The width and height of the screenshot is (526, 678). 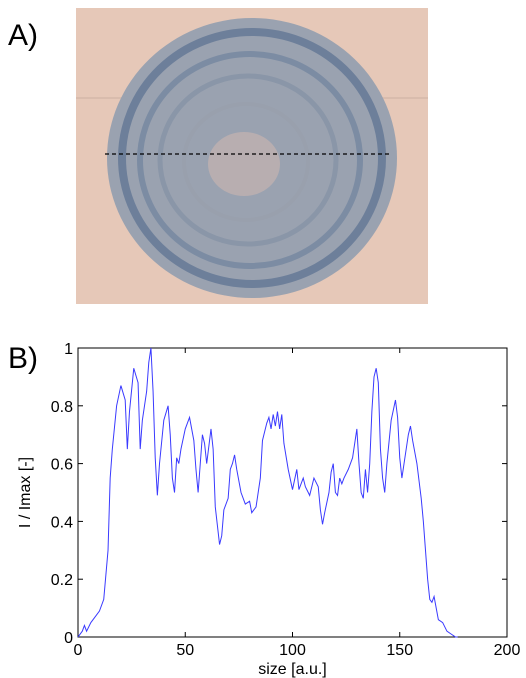 I want to click on y-tick-label: 0.2, so click(x=62, y=580).